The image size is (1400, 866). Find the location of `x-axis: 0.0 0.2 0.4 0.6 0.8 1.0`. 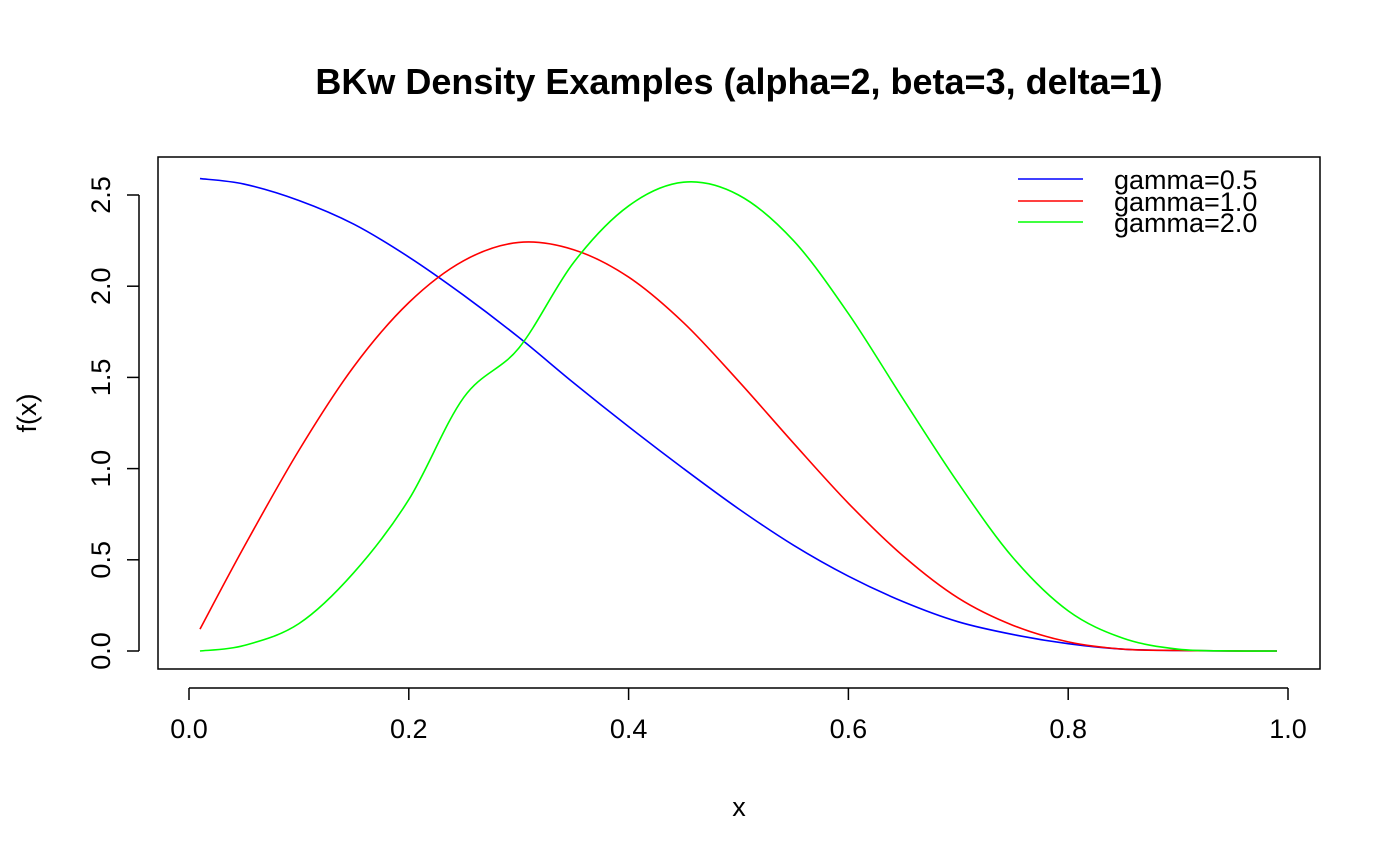

x-axis: 0.0 0.2 0.4 0.6 0.8 1.0 is located at coordinates (738, 715).